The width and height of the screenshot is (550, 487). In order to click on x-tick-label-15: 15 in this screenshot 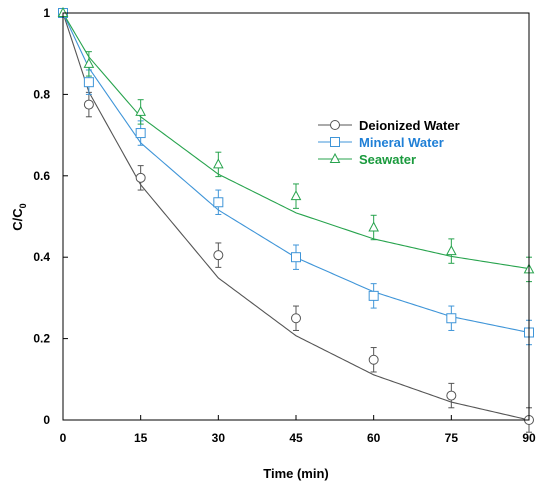, I will do `click(141, 438)`.